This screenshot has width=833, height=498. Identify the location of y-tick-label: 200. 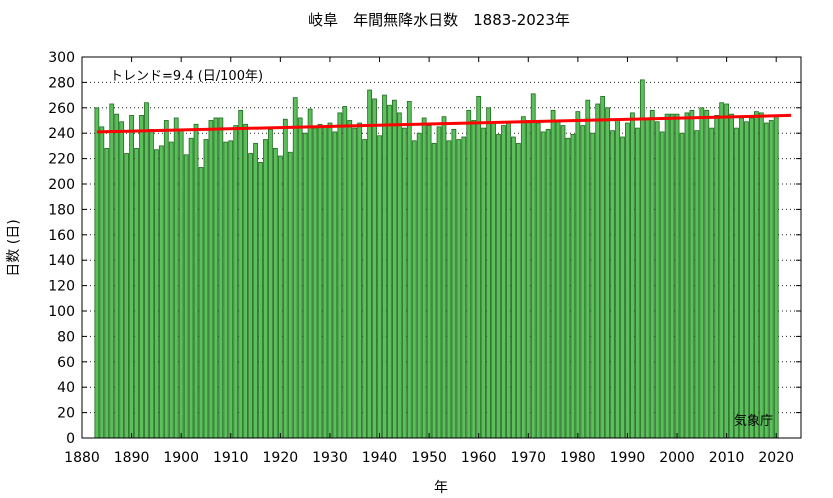
(61, 185).